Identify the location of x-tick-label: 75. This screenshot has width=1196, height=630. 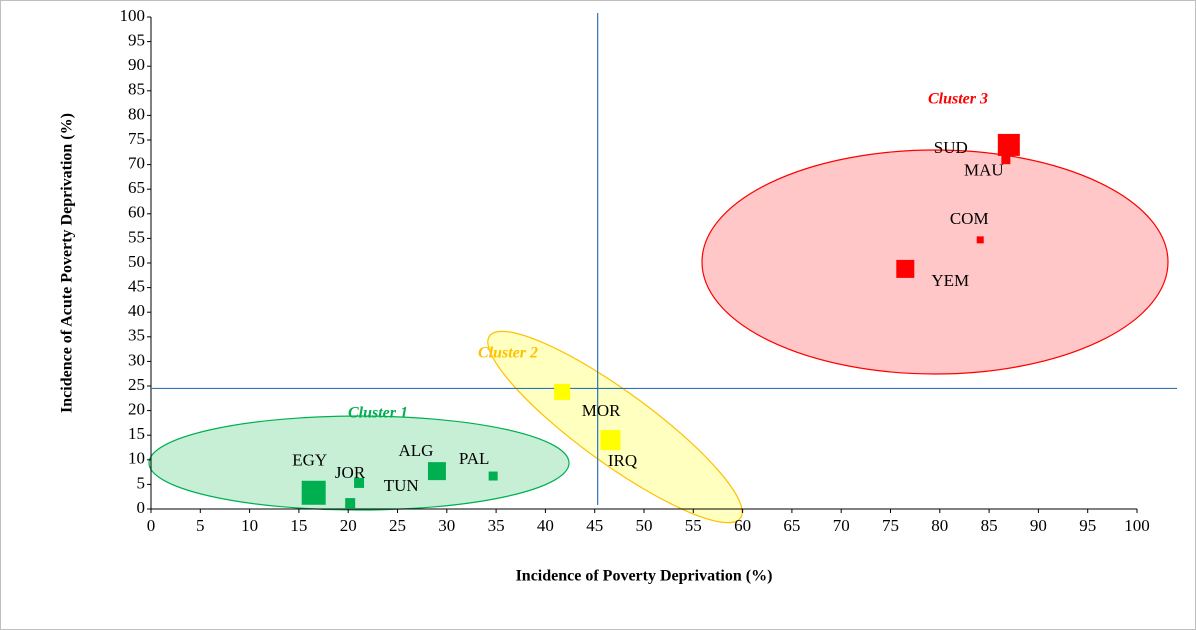
(890, 525).